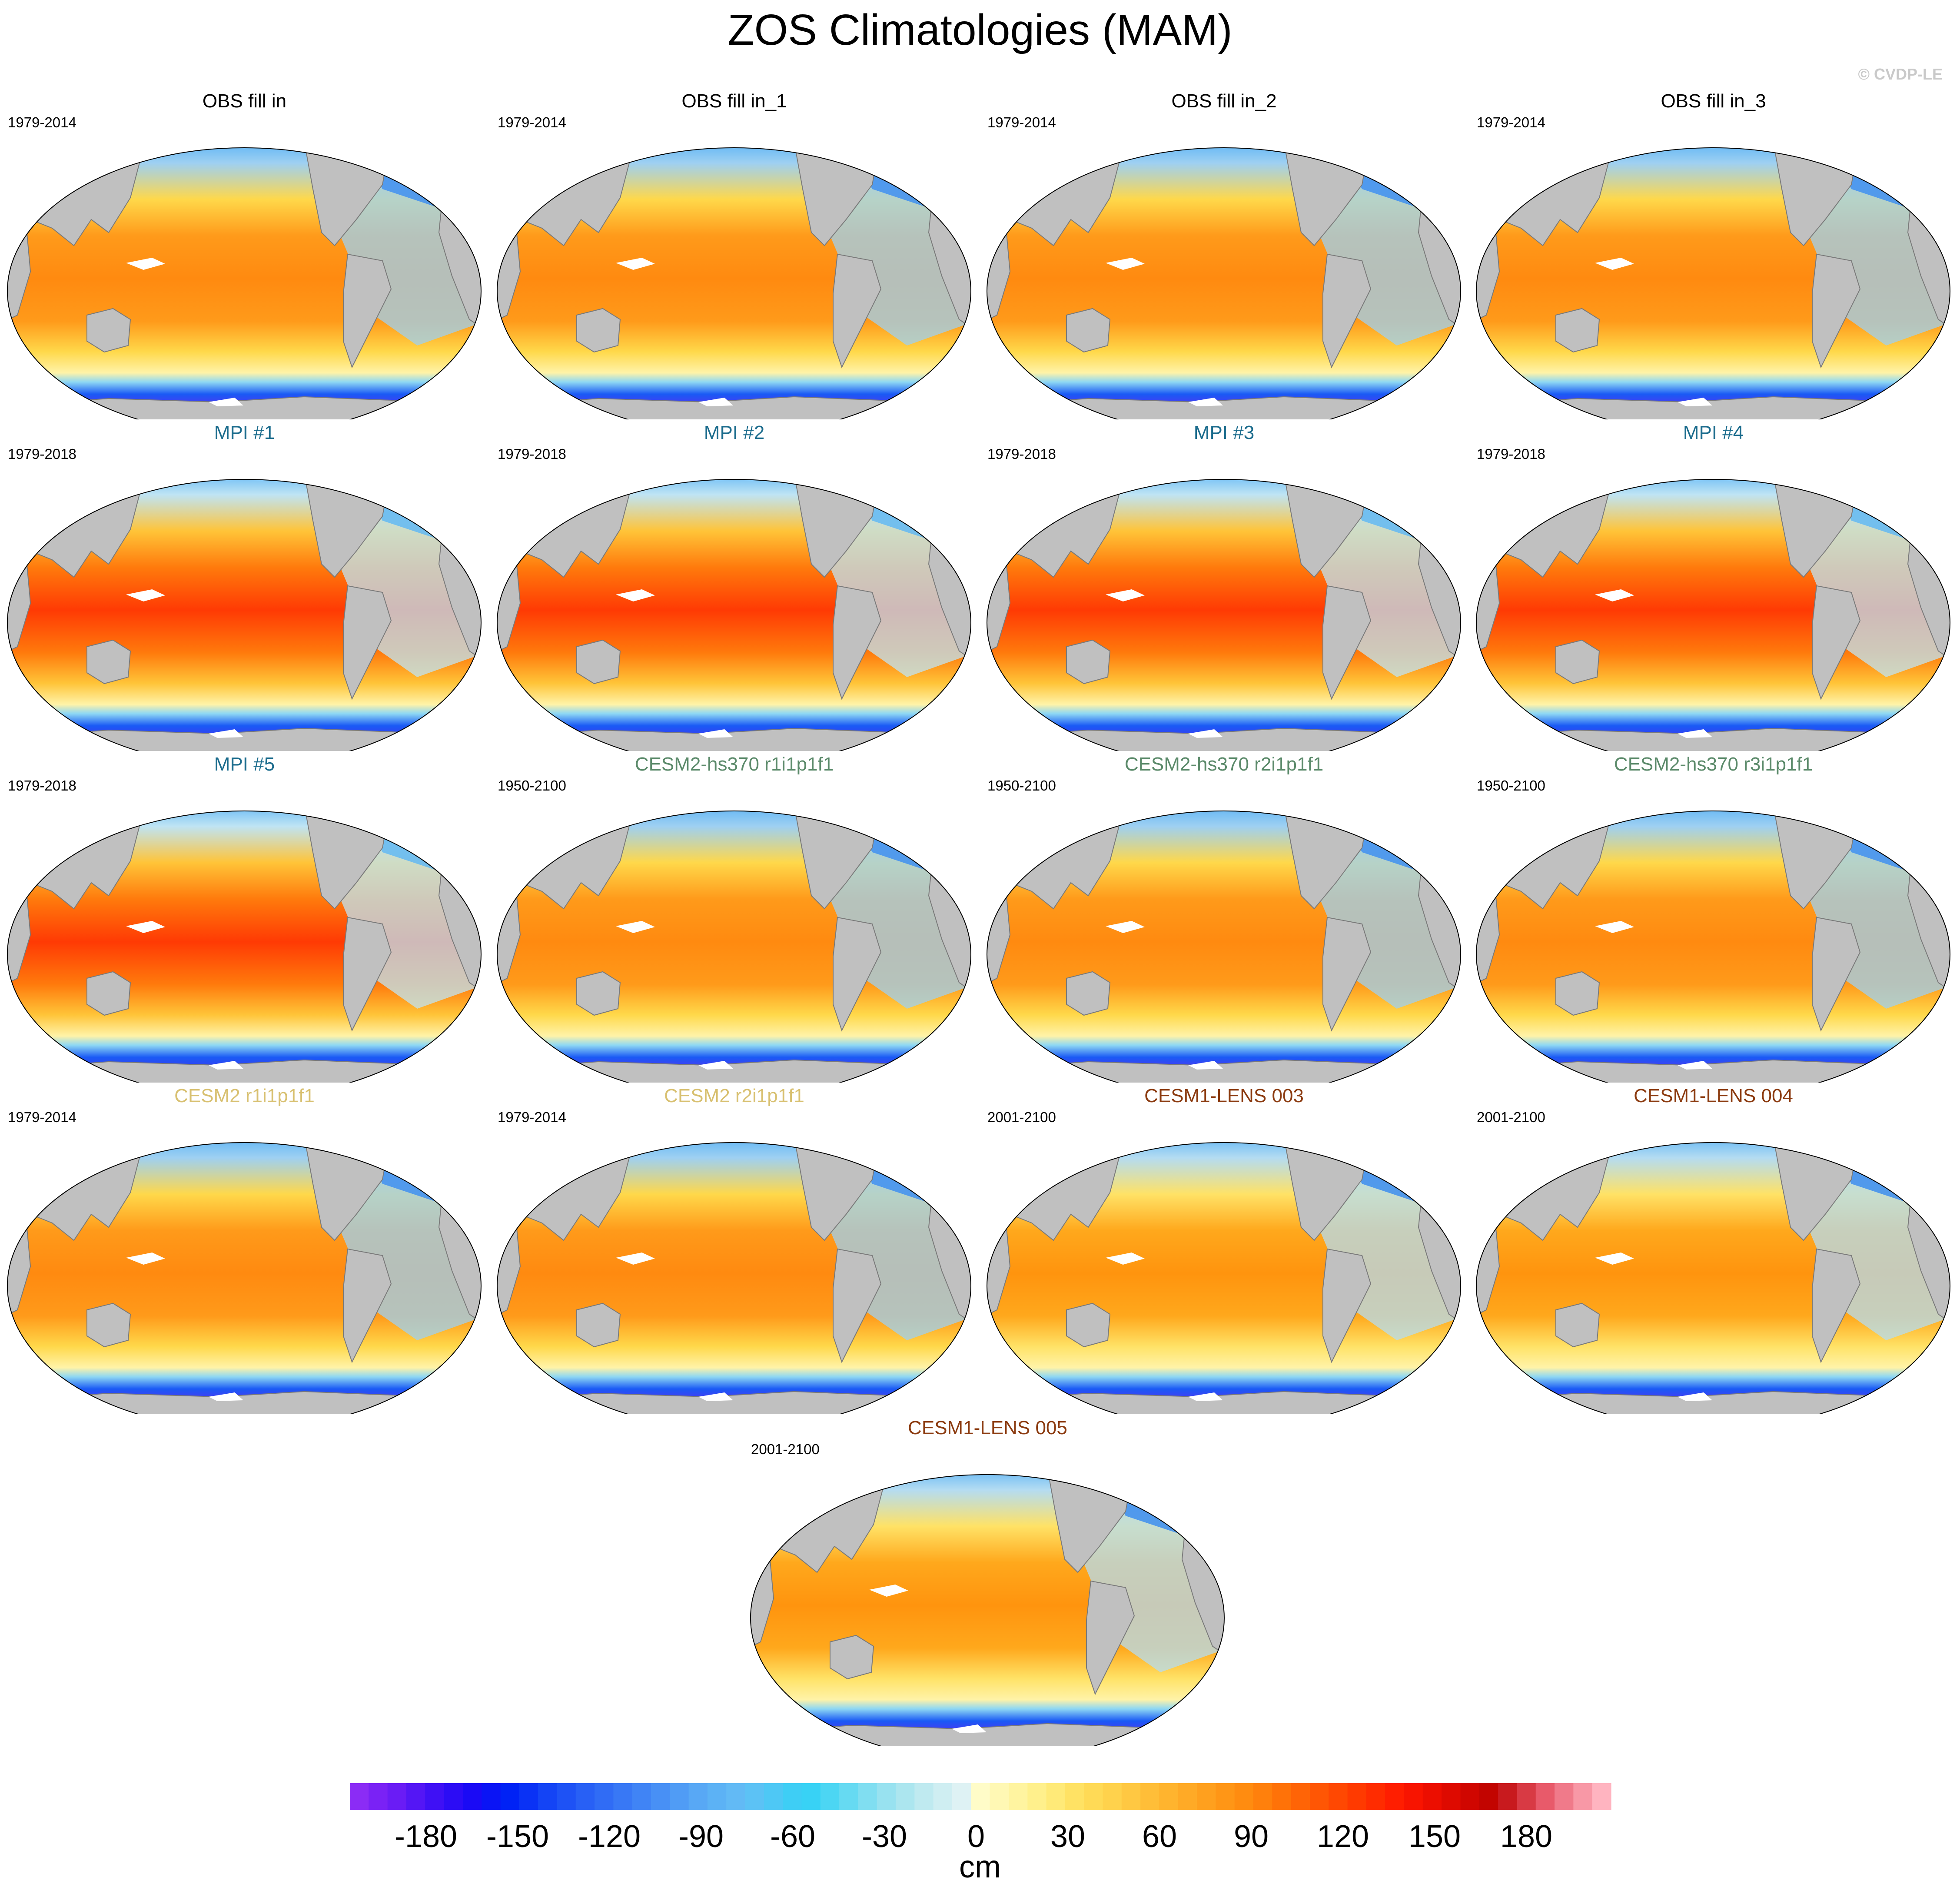  I want to click on panel-title: CESM2 r2i1p1f1, so click(734, 1095).